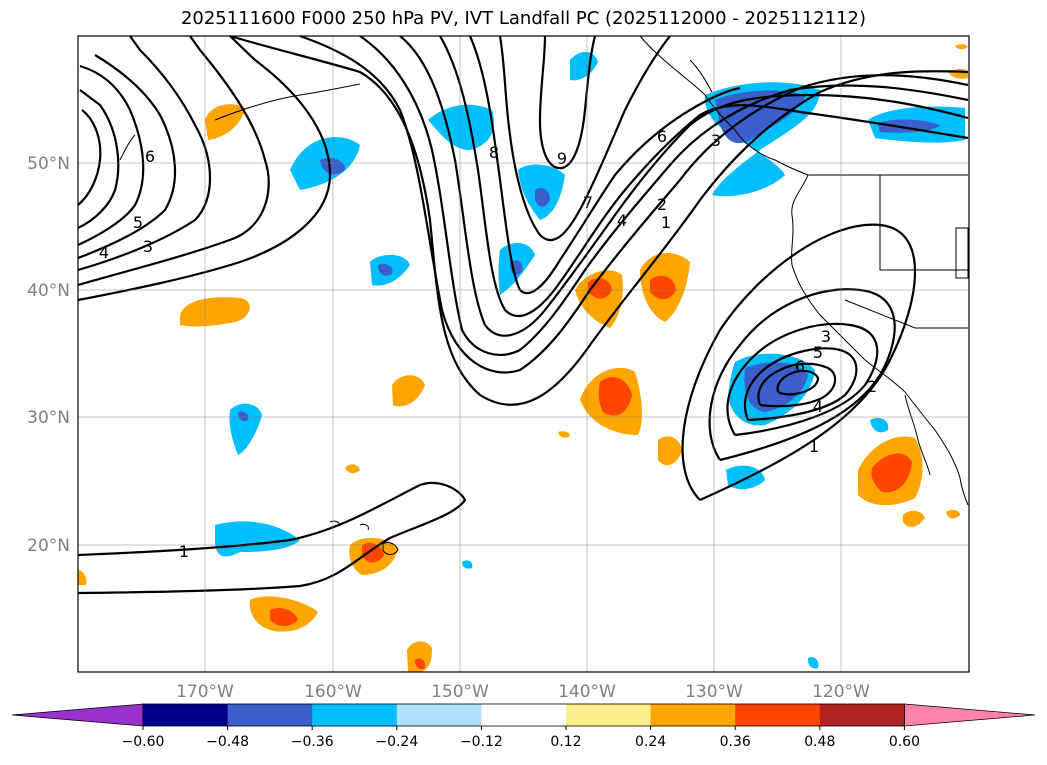 Image resolution: width=1047 pixels, height=765 pixels. What do you see at coordinates (333, 692) in the screenshot?
I see `lon-label: 160°W` at bounding box center [333, 692].